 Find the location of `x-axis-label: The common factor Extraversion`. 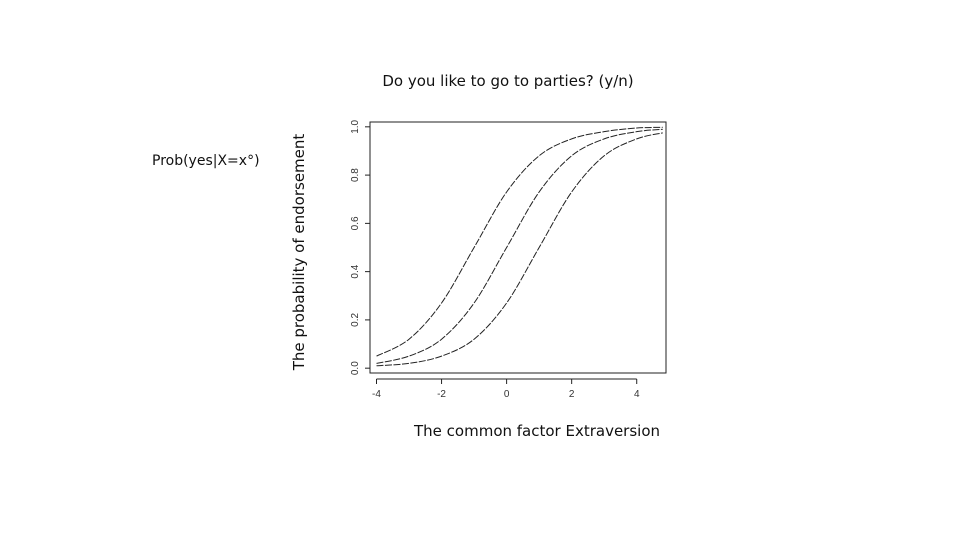

x-axis-label: The common factor Extraversion is located at coordinates (537, 431).